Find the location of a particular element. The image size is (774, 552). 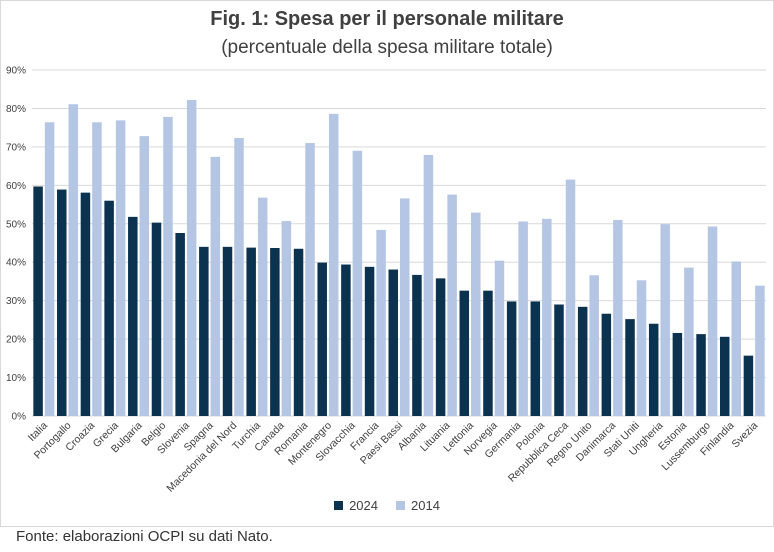

legend-item-2024: 2024 is located at coordinates (356, 505).